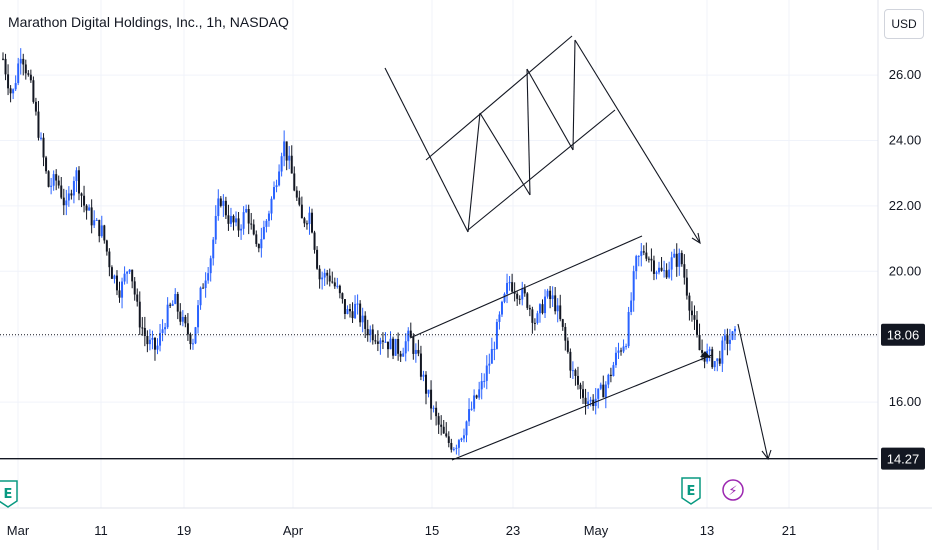 This screenshot has width=932, height=550. I want to click on flag-channel-upper, so click(499, 98).